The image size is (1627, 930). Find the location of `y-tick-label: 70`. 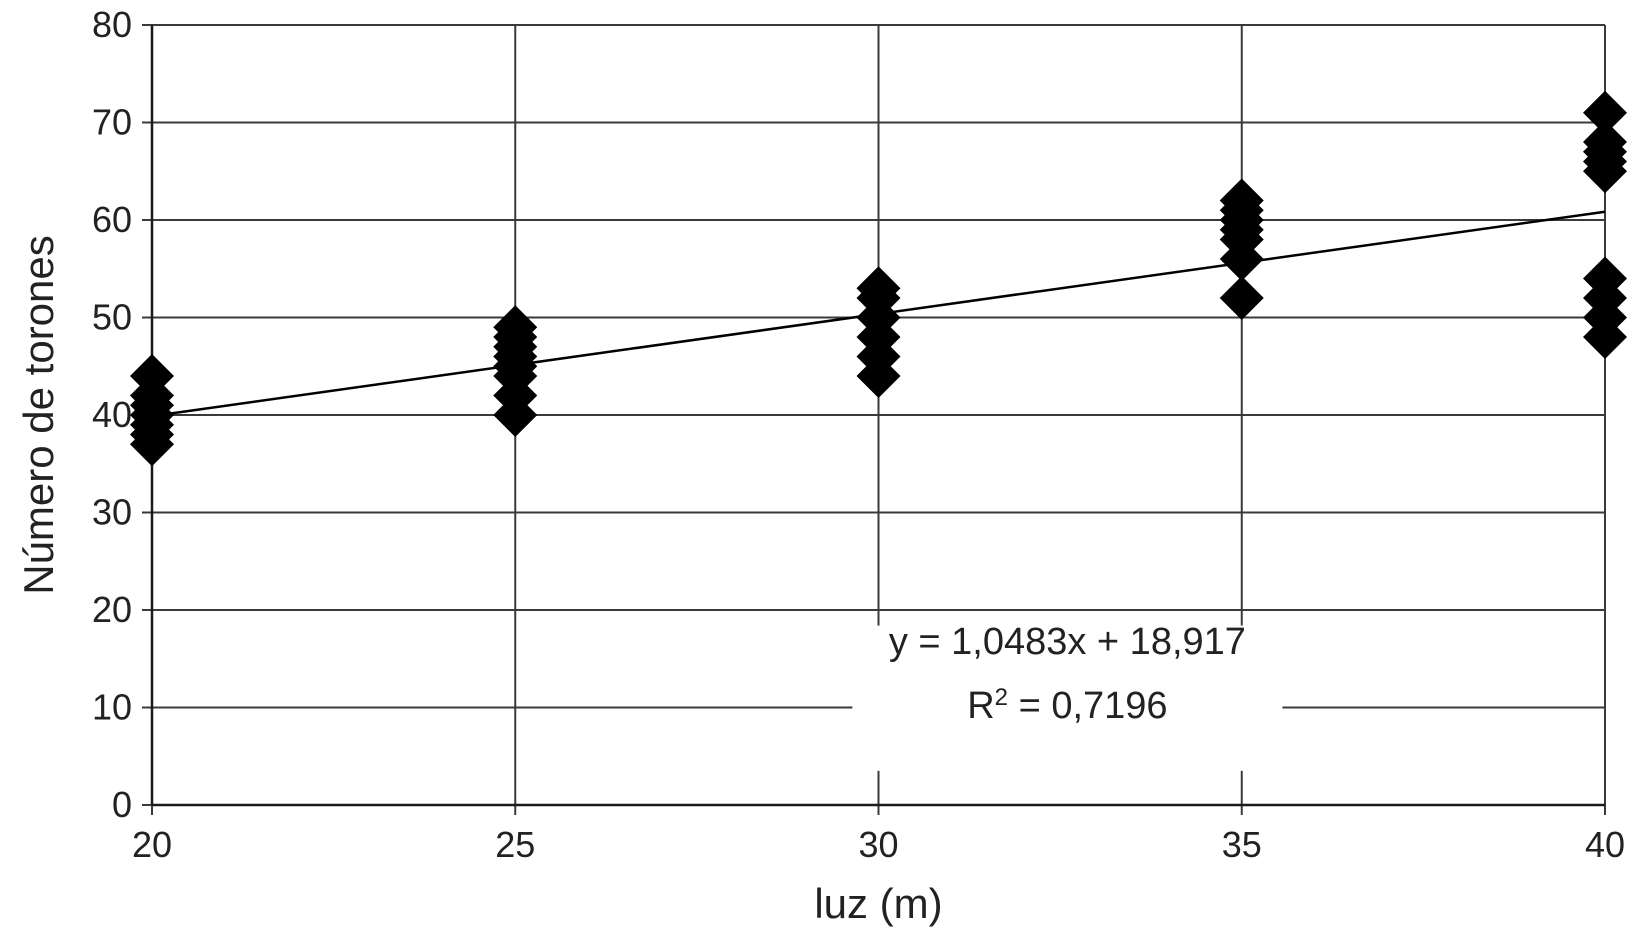

y-tick-label: 70 is located at coordinates (112, 122).